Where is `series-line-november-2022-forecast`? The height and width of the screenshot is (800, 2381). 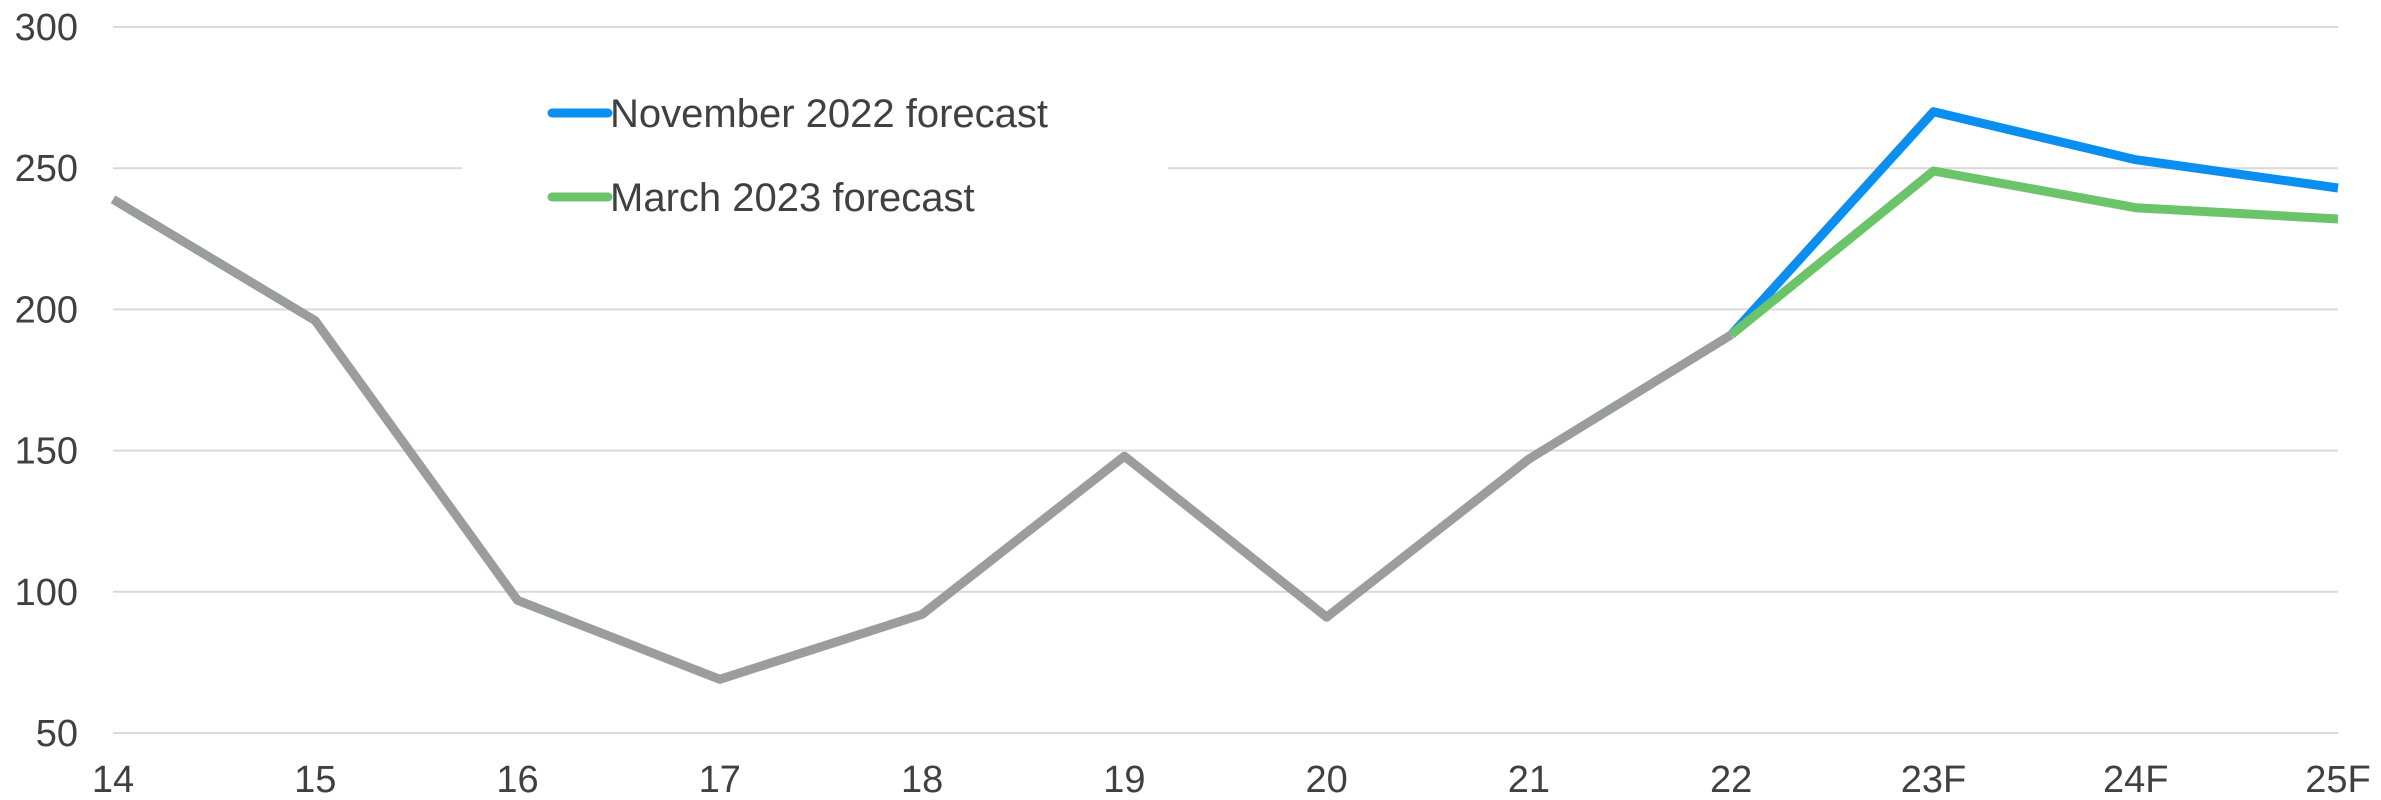
series-line-november-2022-forecast is located at coordinates (2033, 222).